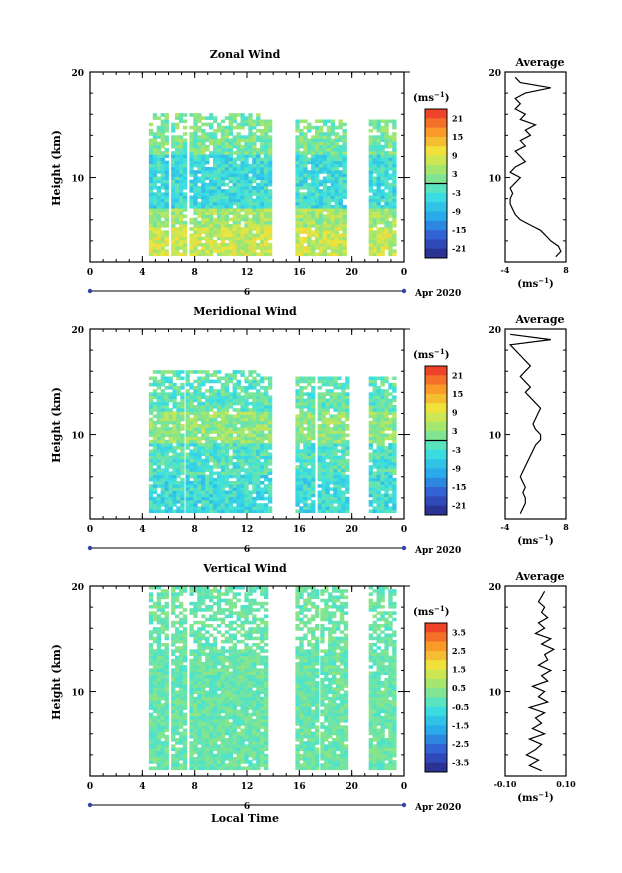 This screenshot has width=622, height=873. Describe the element at coordinates (436, 235) in the screenshot. I see `colorbar-segment` at that location.